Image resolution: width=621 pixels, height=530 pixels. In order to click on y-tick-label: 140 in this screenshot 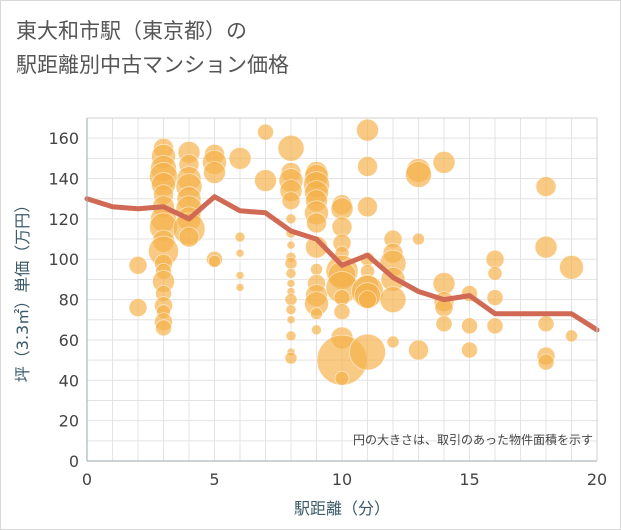, I will do `click(63, 179)`.